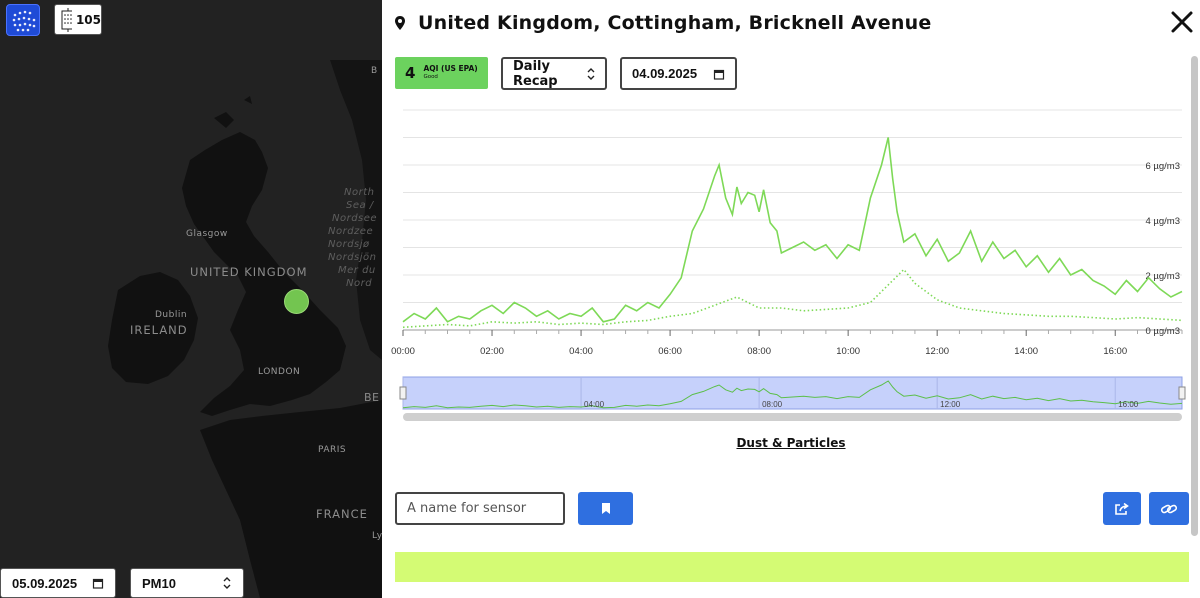 This screenshot has height=598, width=1200. What do you see at coordinates (950, 404) in the screenshot?
I see `navigator-tick-label: 12:00` at bounding box center [950, 404].